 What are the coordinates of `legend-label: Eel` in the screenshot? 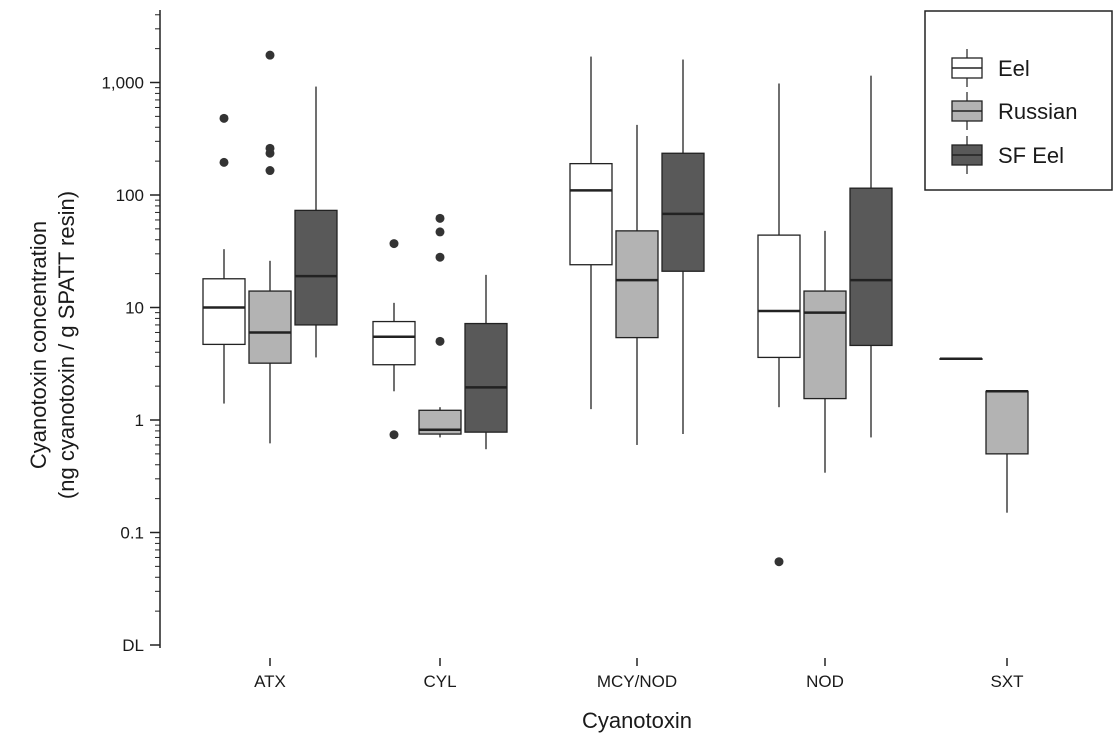 It's located at (1014, 68).